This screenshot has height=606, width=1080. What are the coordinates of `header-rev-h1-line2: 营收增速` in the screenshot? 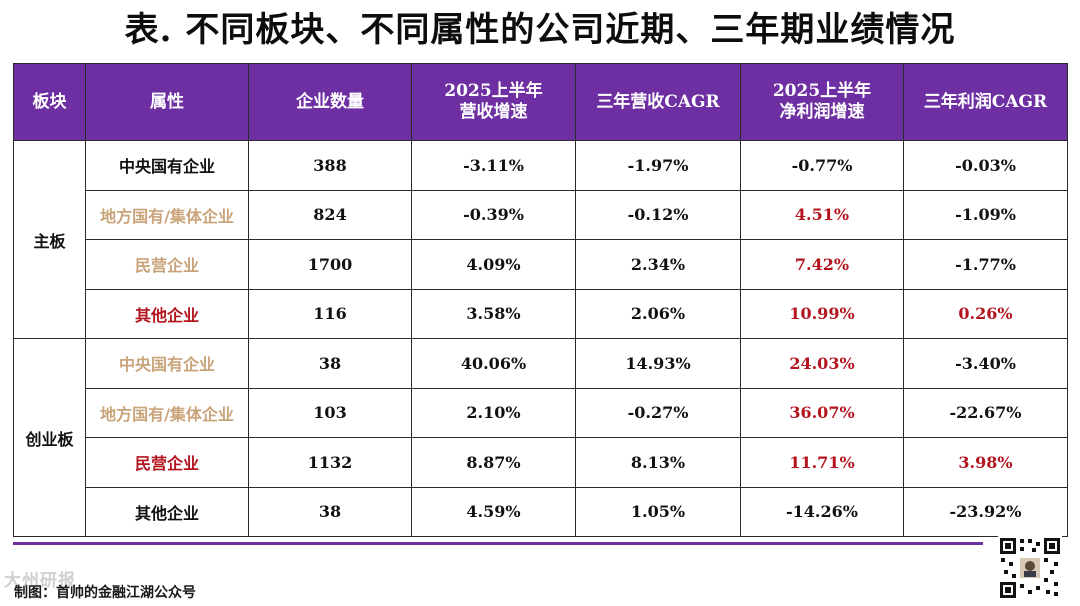 It's located at (493, 112).